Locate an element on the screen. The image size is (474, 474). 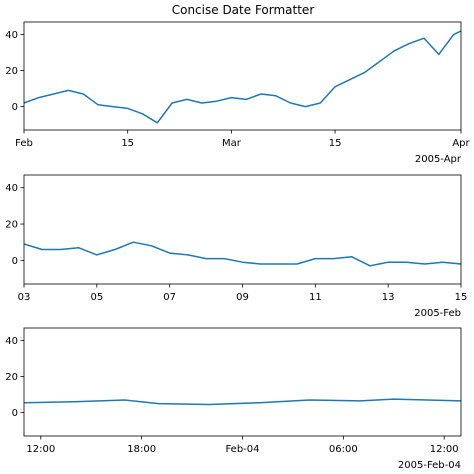
x-tick-label: 09 is located at coordinates (242, 297).